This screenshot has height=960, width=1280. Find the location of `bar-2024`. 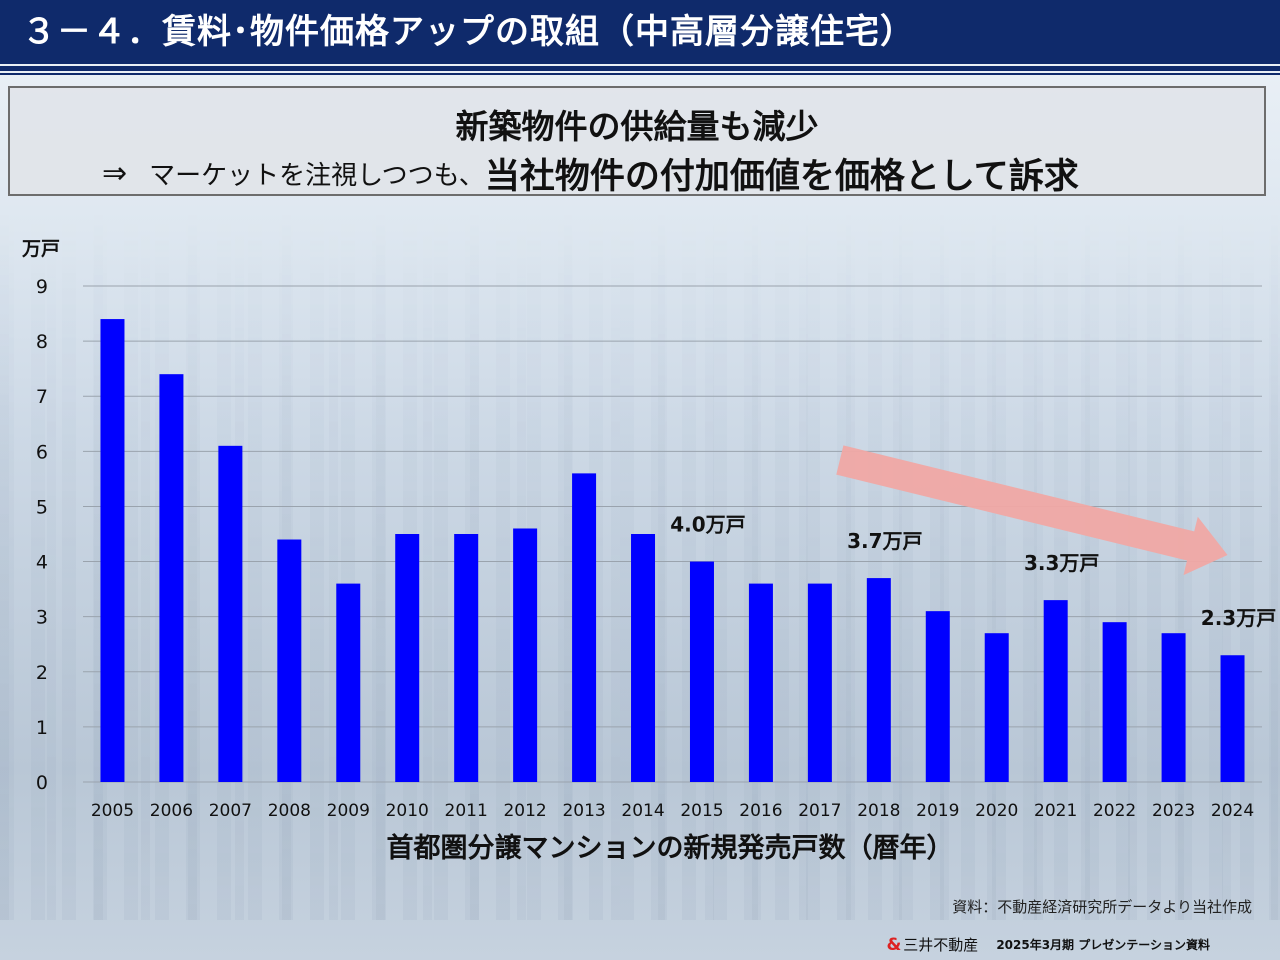

bar-2024 is located at coordinates (1232, 718).